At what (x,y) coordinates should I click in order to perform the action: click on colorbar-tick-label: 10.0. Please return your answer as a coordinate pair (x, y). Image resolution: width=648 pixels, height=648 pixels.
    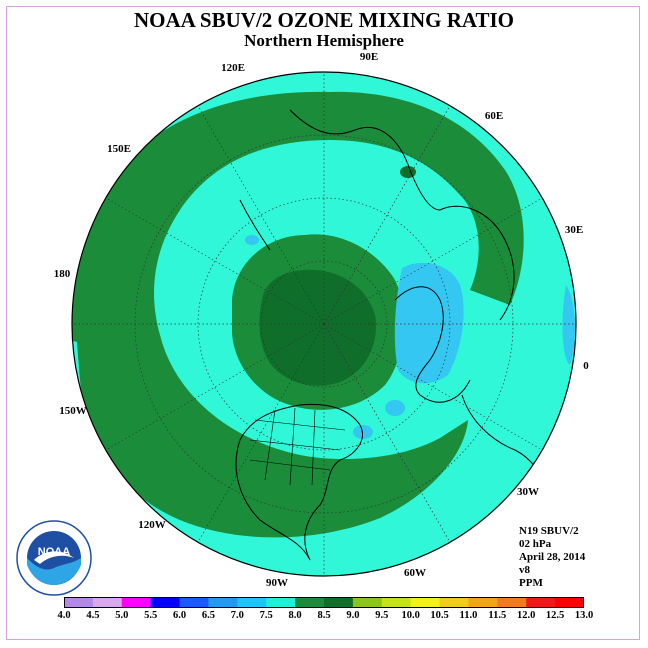
    Looking at the image, I should click on (410, 615).